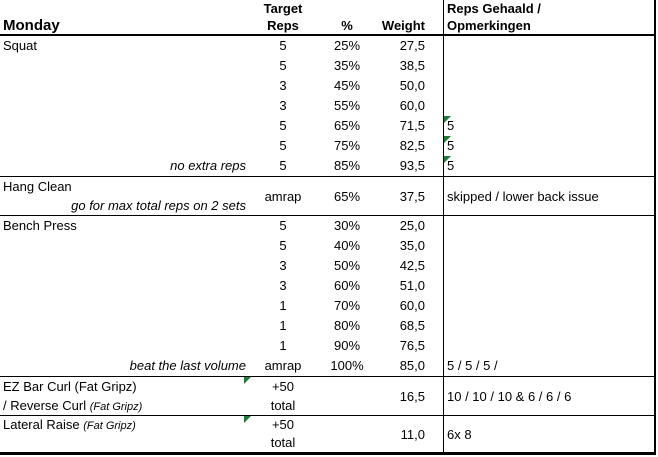 Image resolution: width=658 pixels, height=457 pixels. I want to click on exercise-name-squat: Squat, so click(20, 45).